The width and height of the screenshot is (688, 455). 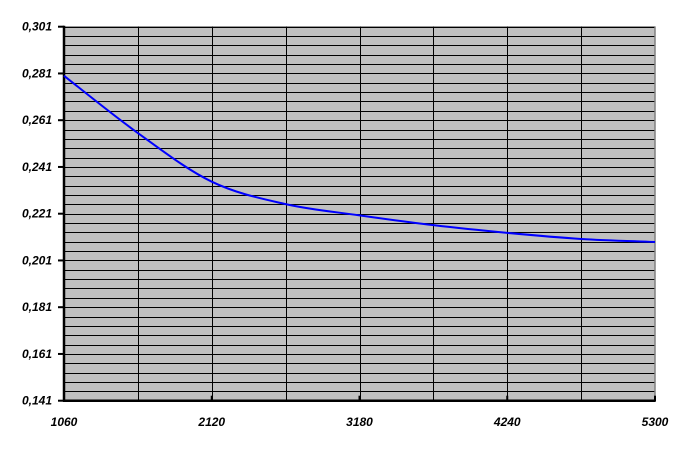 I want to click on x-tick-label: 4240, so click(x=507, y=422).